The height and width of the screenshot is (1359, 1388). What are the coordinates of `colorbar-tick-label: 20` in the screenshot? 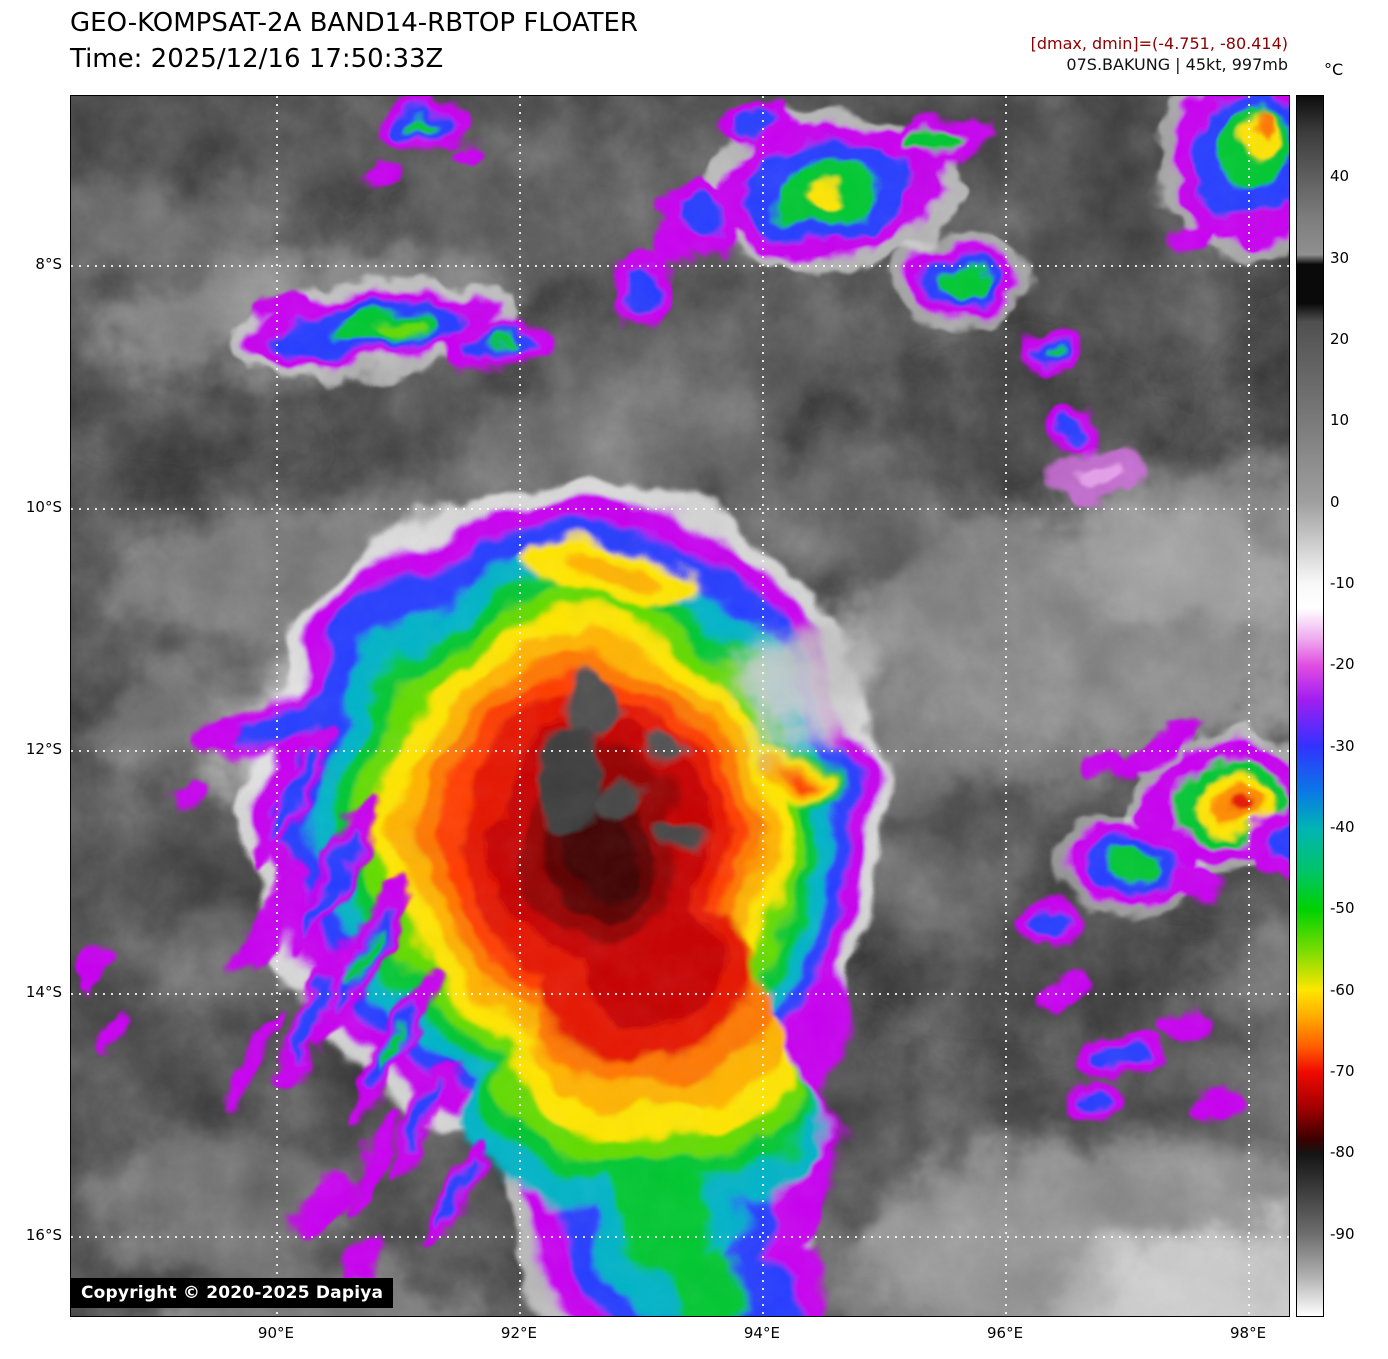 It's located at (1340, 339).